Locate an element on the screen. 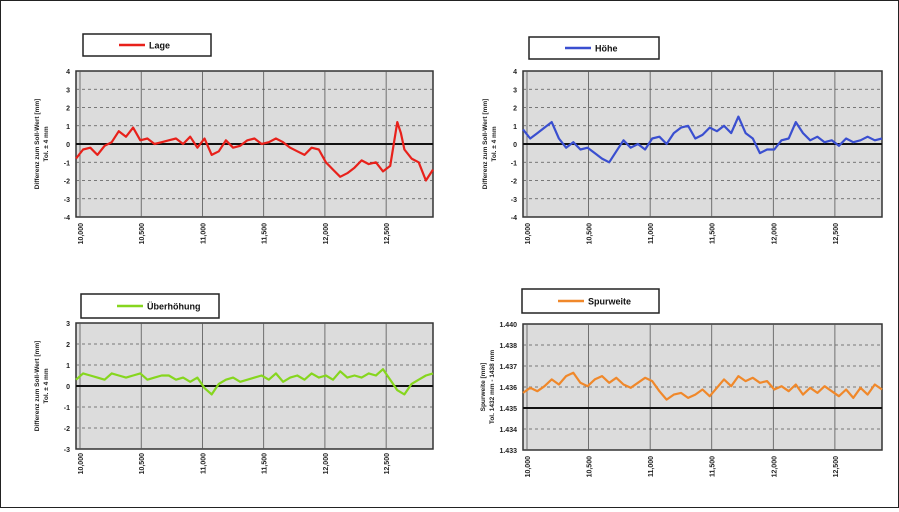 The width and height of the screenshot is (899, 512). legend-label: Lage is located at coordinates (159, 46).